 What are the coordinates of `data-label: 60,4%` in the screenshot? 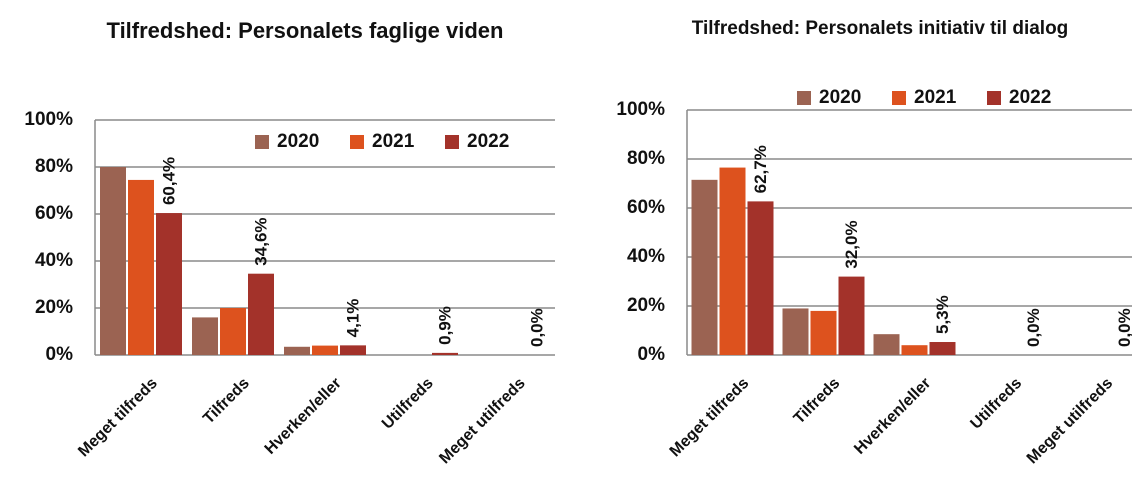 It's located at (168, 181).